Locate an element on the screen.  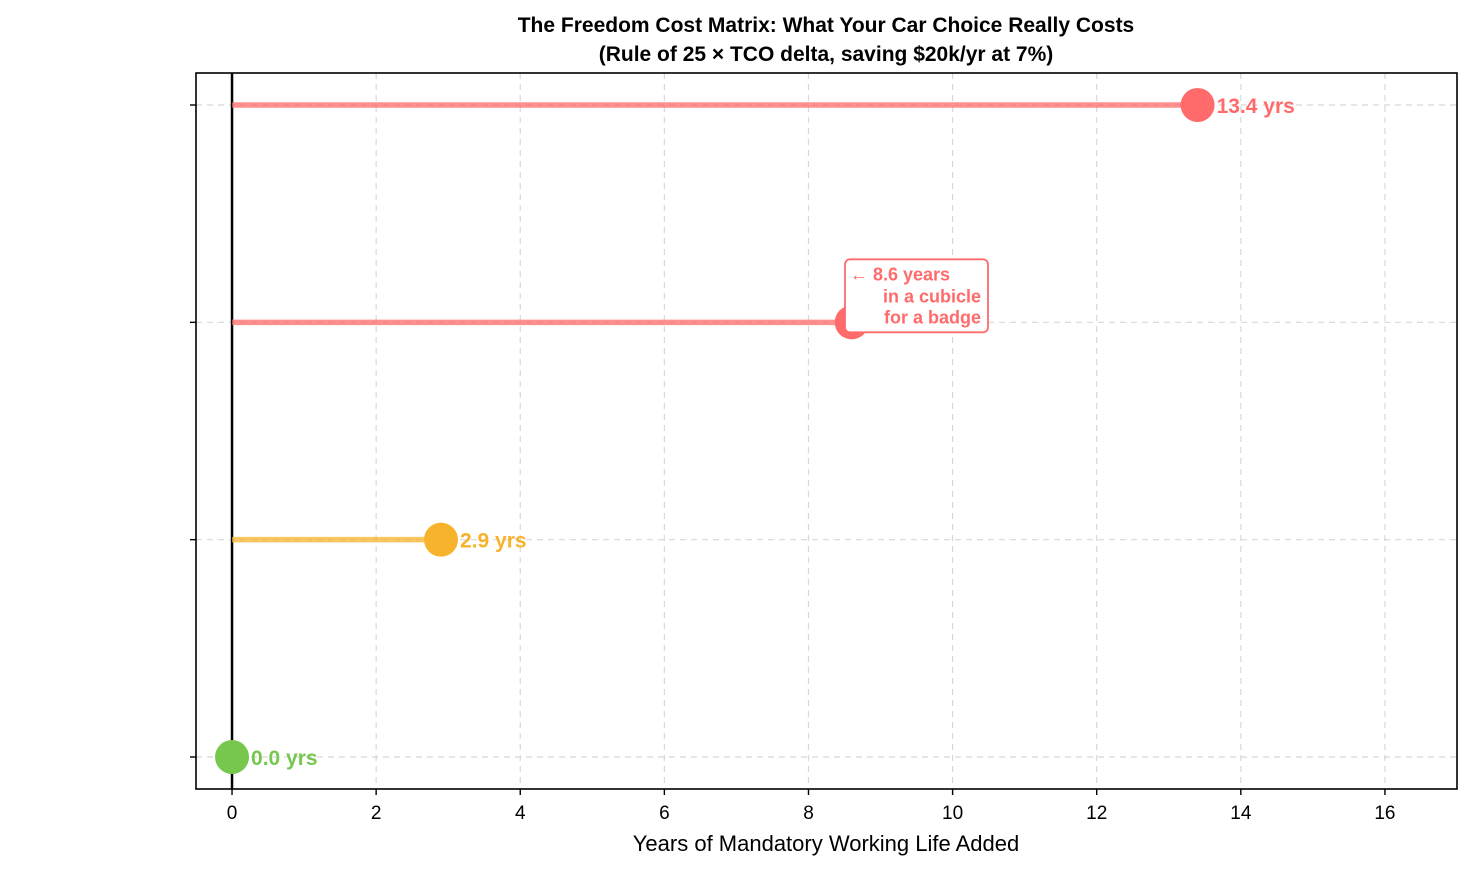
annotation-box is located at coordinates (916, 296).